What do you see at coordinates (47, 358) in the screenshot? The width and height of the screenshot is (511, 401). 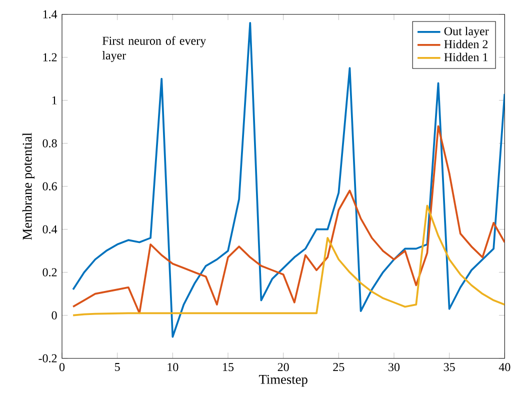 I see `y-tick-label: -0.2` at bounding box center [47, 358].